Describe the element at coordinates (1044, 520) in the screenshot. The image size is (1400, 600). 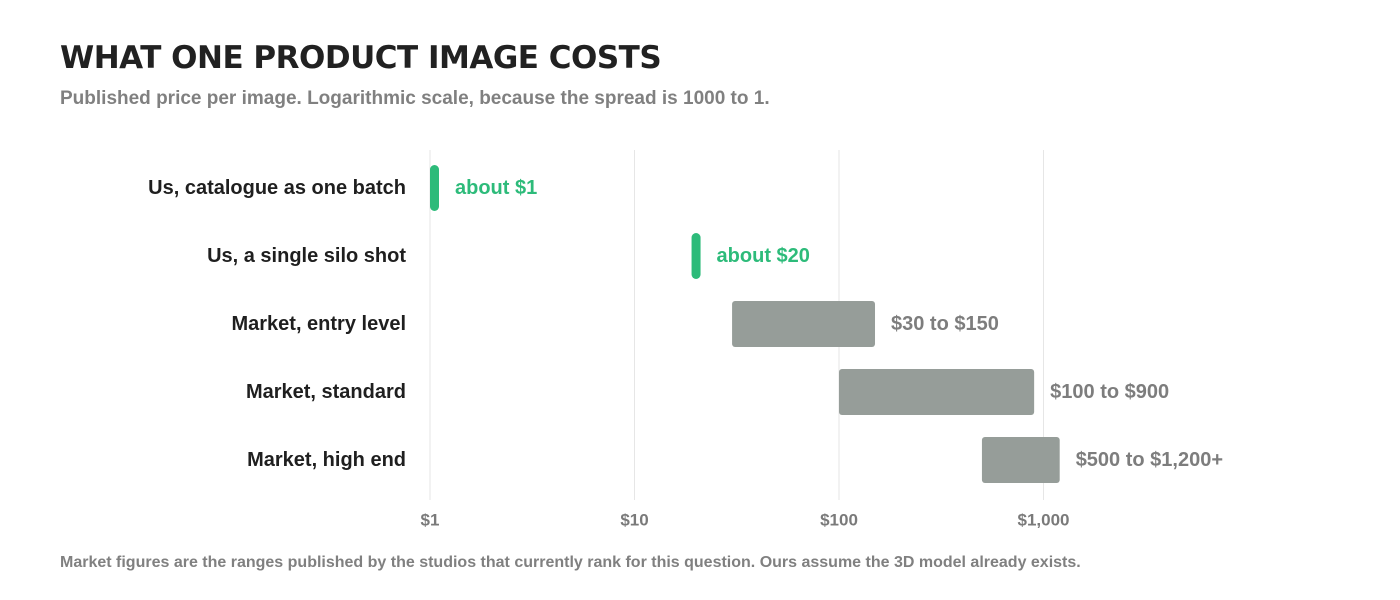
I see `x-tick-label: $1,000` at that location.